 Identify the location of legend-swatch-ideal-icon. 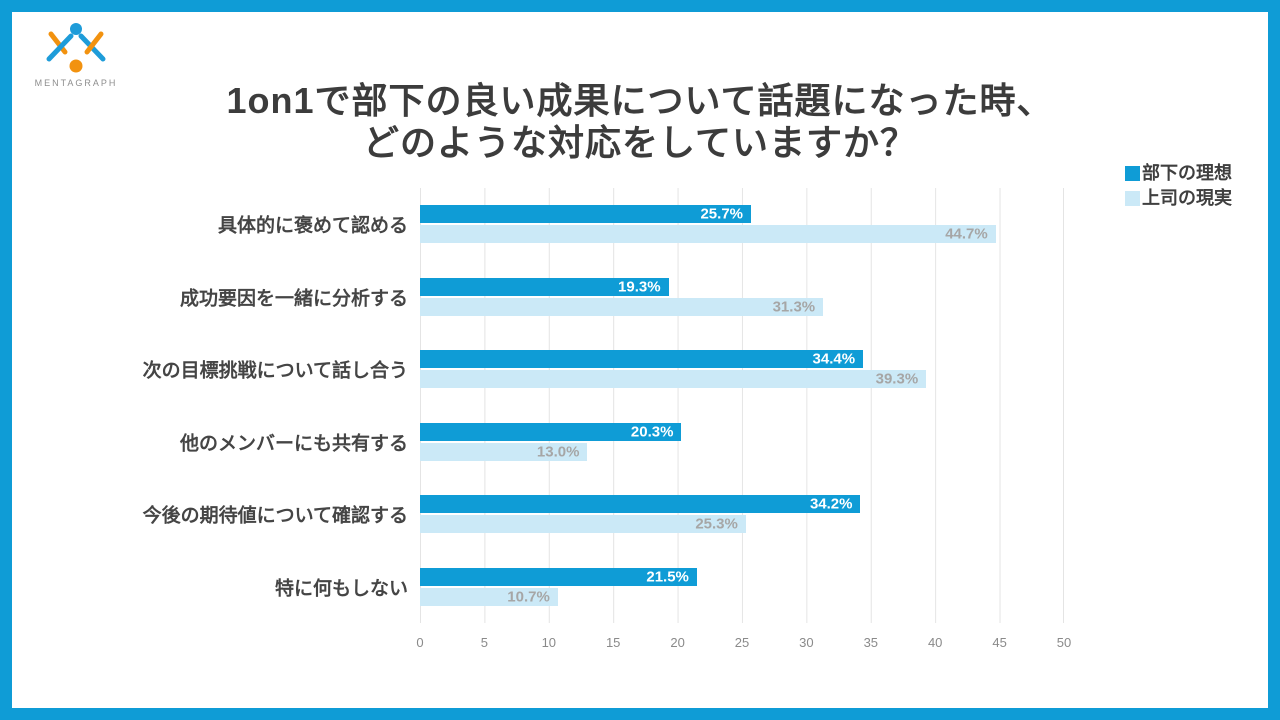
(1132, 173).